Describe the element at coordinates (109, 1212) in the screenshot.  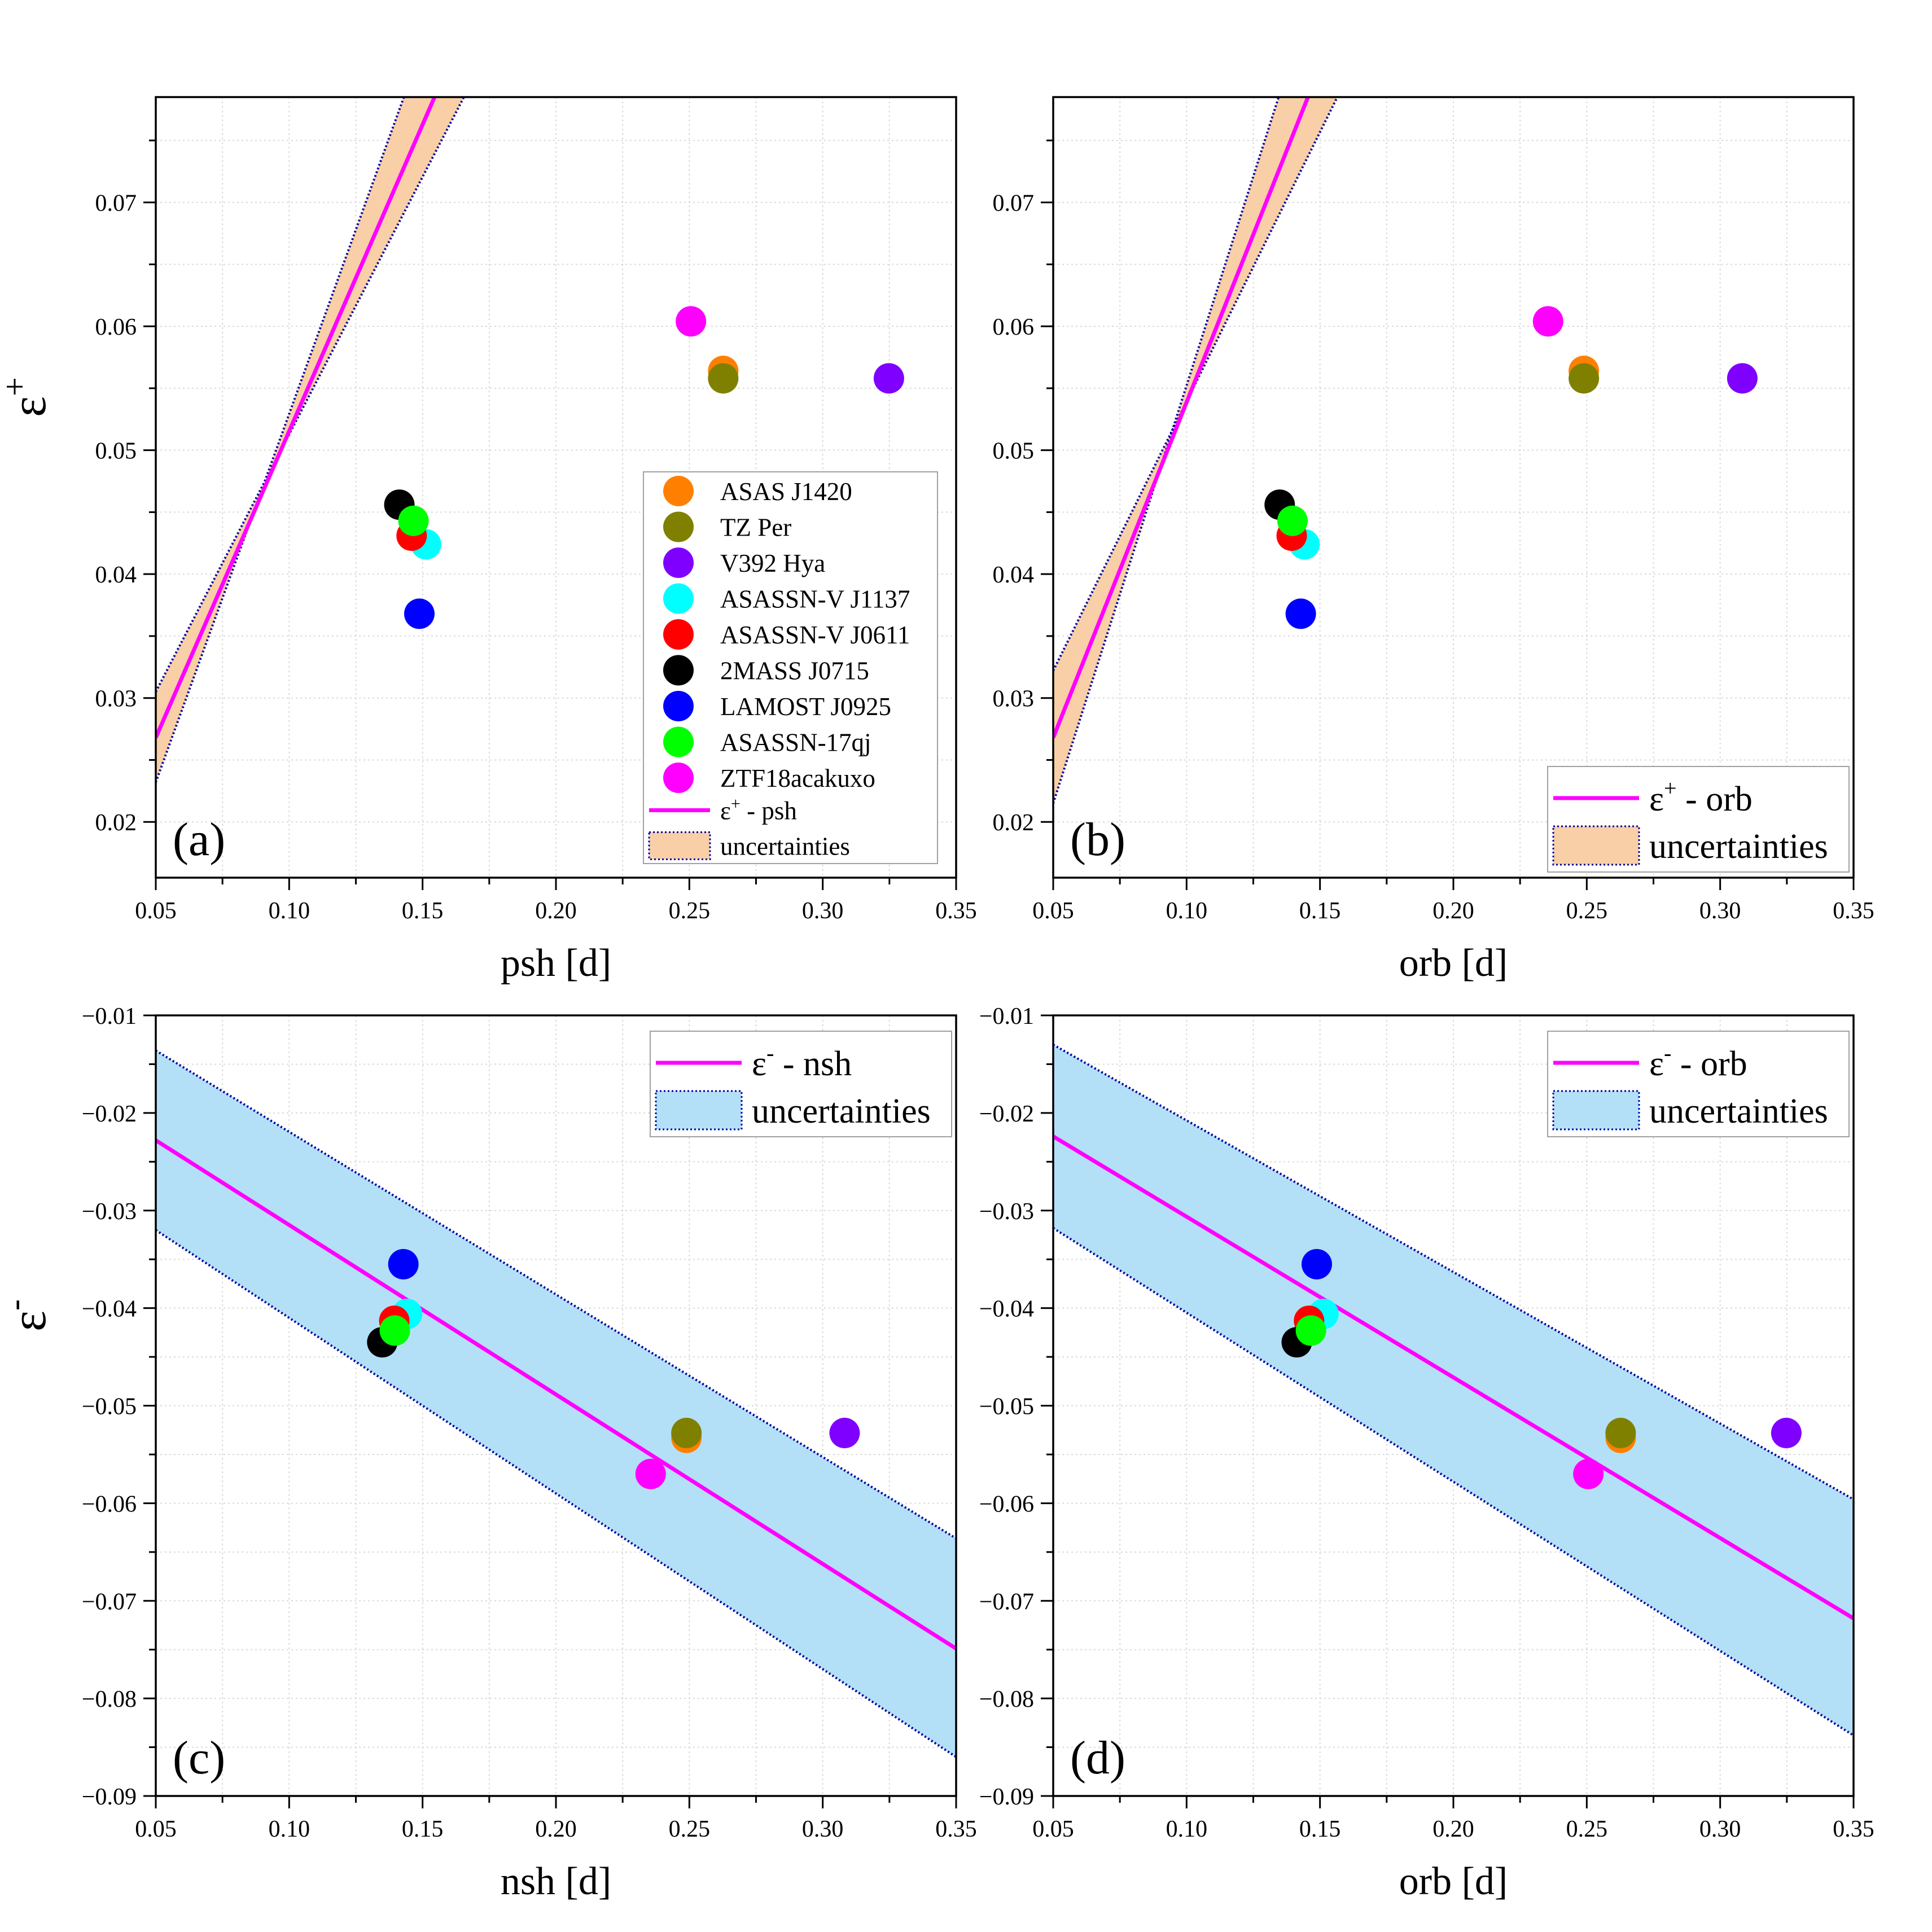
I see `y-tick-label: −0.03` at that location.